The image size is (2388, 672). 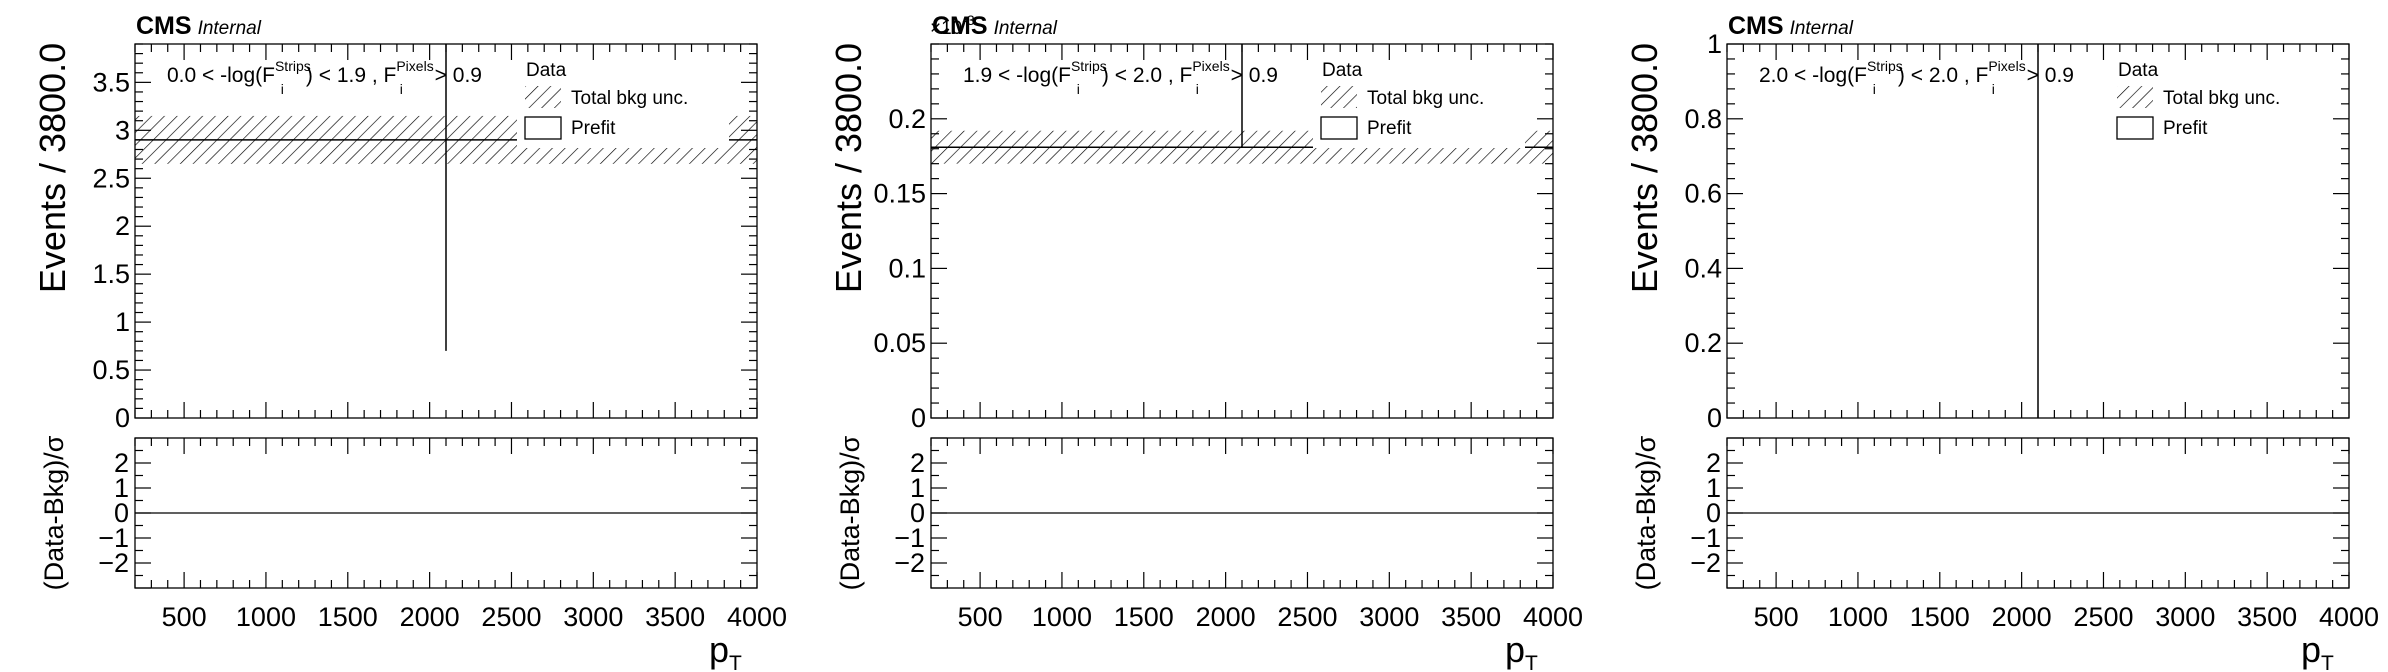 What do you see at coordinates (946, 28) in the screenshot?
I see `y-exponent-base: ×10` at bounding box center [946, 28].